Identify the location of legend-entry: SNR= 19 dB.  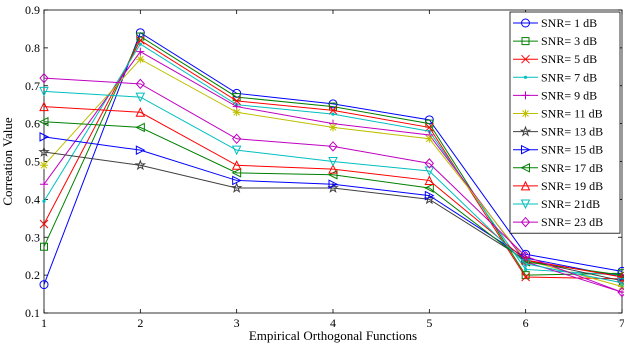
(558, 186).